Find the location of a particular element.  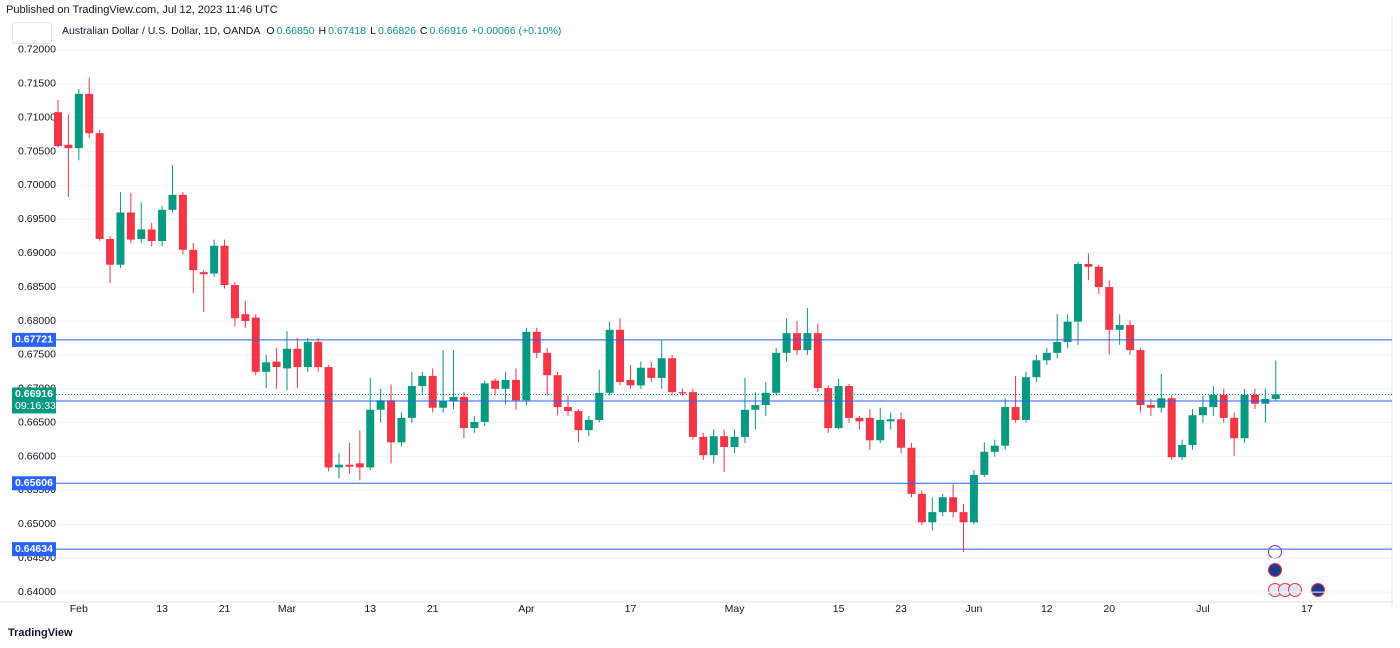

x-tick-label: Jul is located at coordinates (1202, 609).